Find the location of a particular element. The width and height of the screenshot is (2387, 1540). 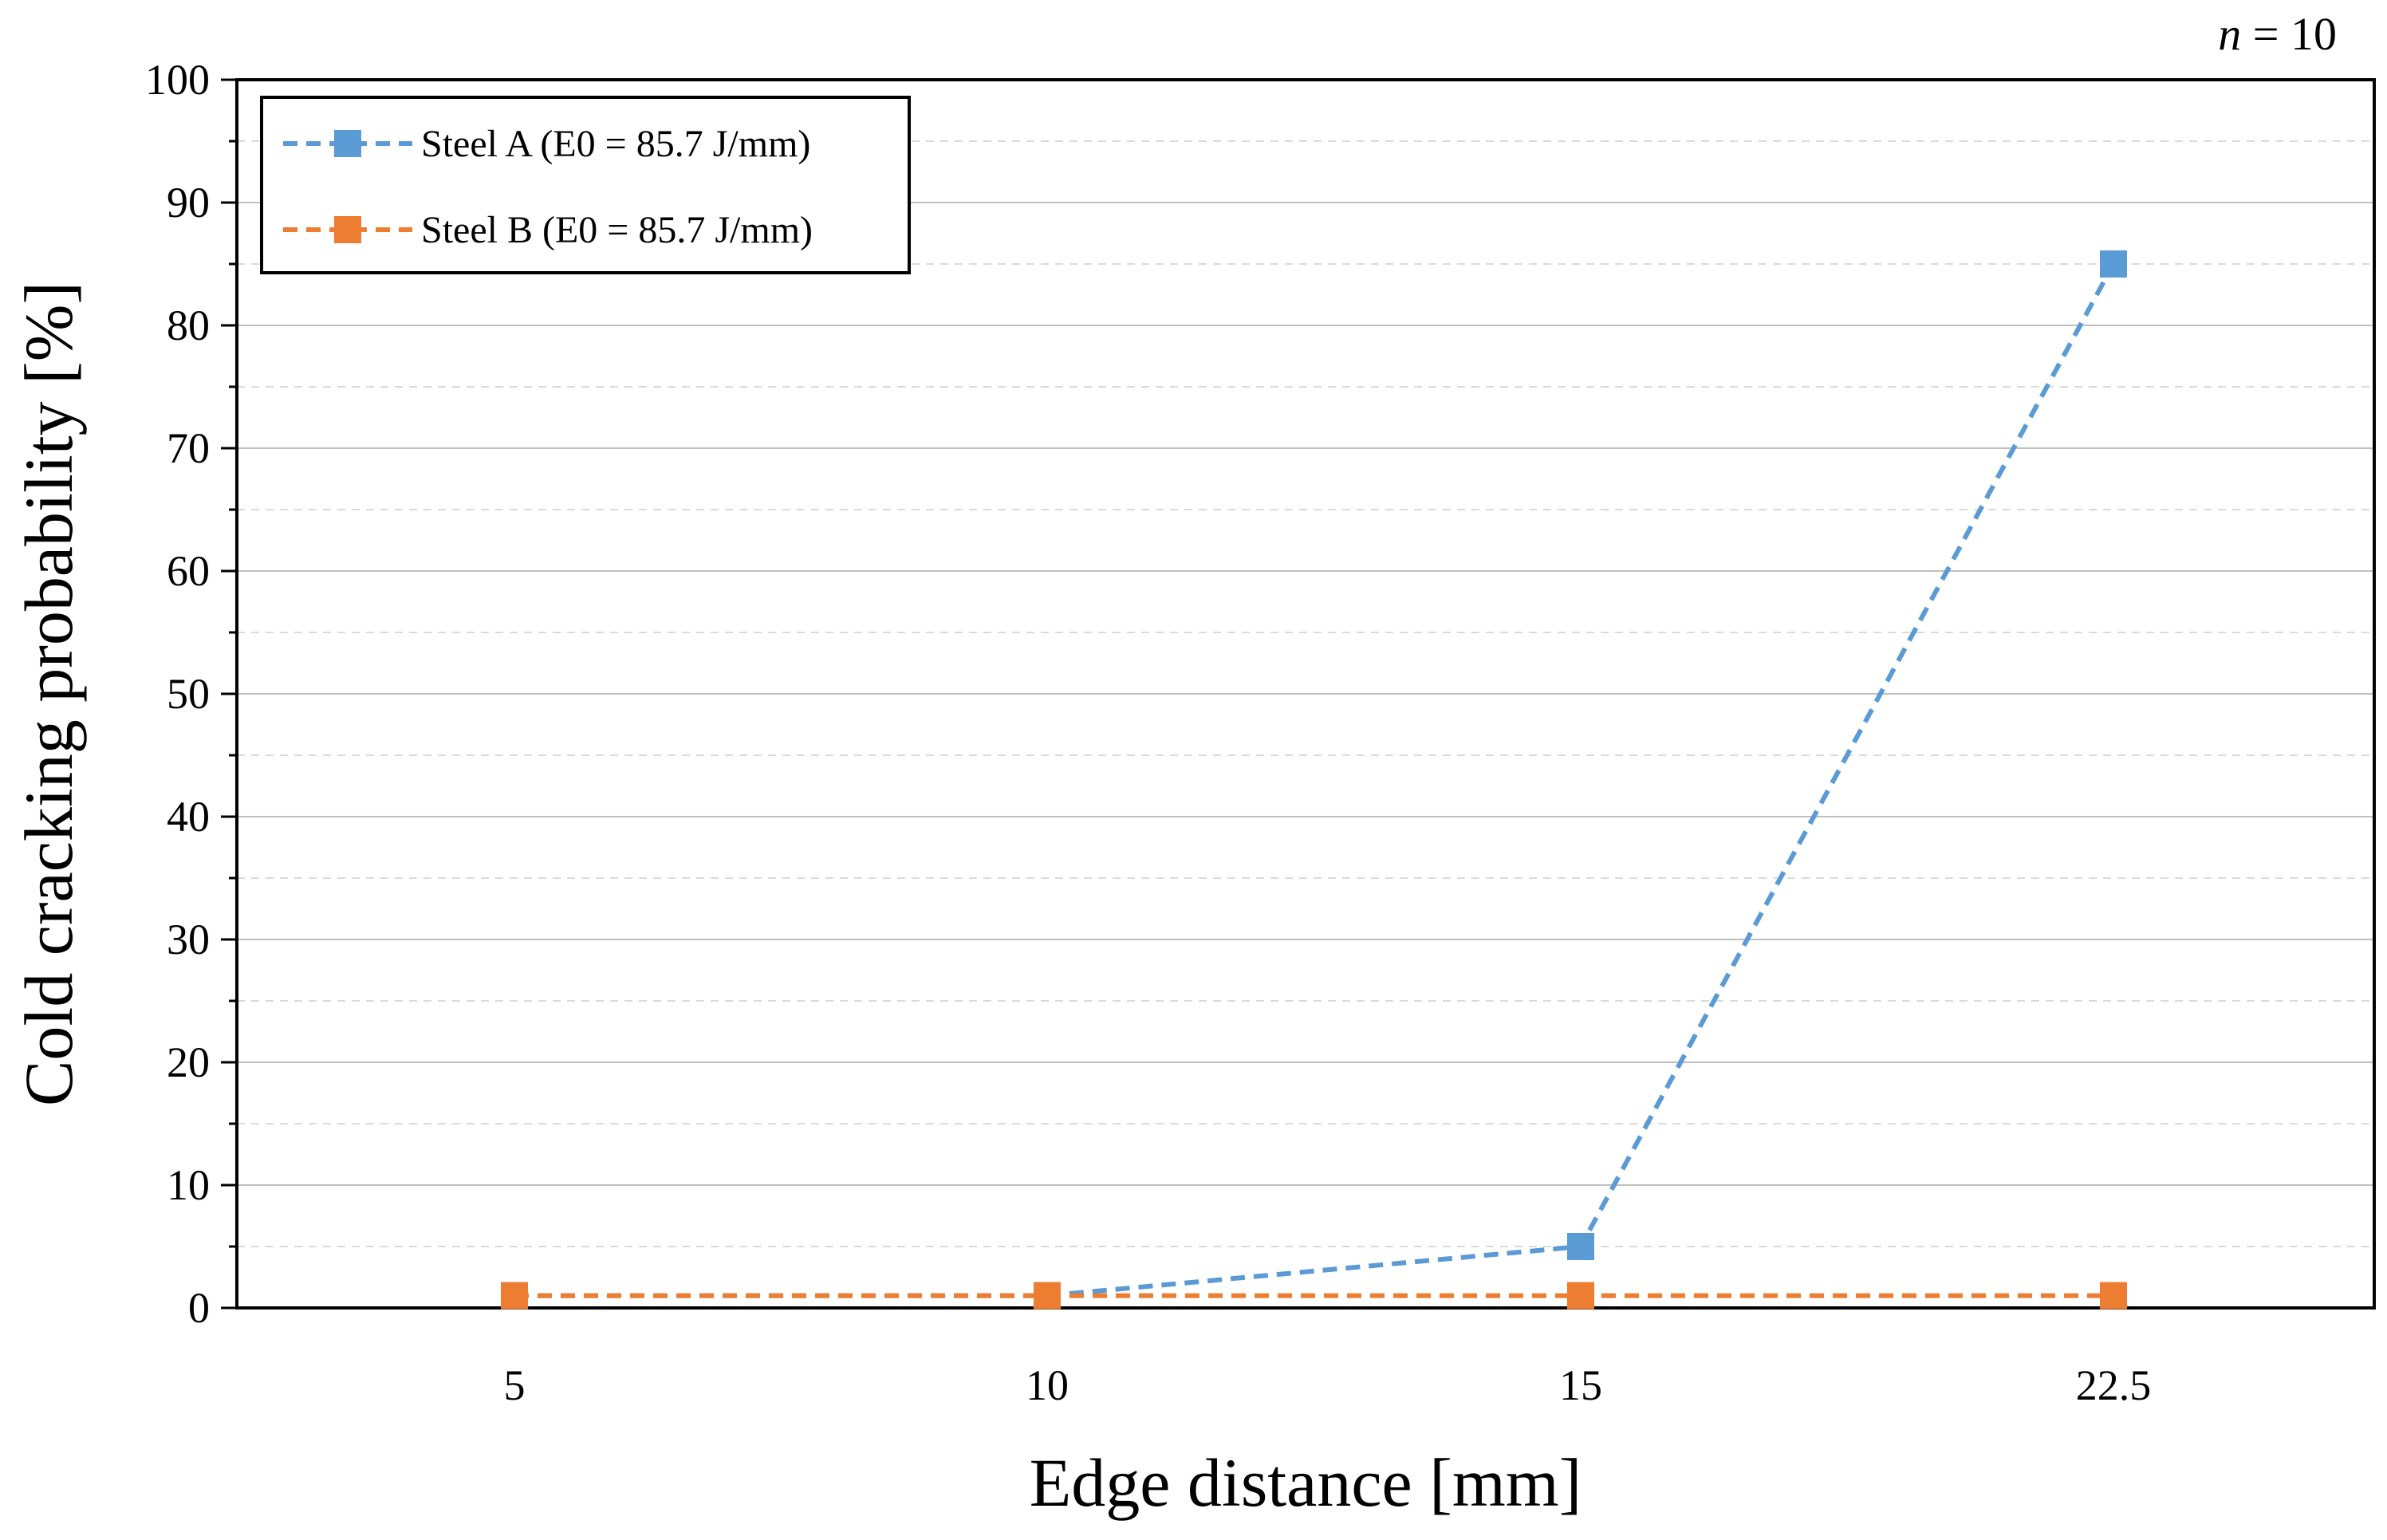

y-tick-label: 0 is located at coordinates (199, 1308).